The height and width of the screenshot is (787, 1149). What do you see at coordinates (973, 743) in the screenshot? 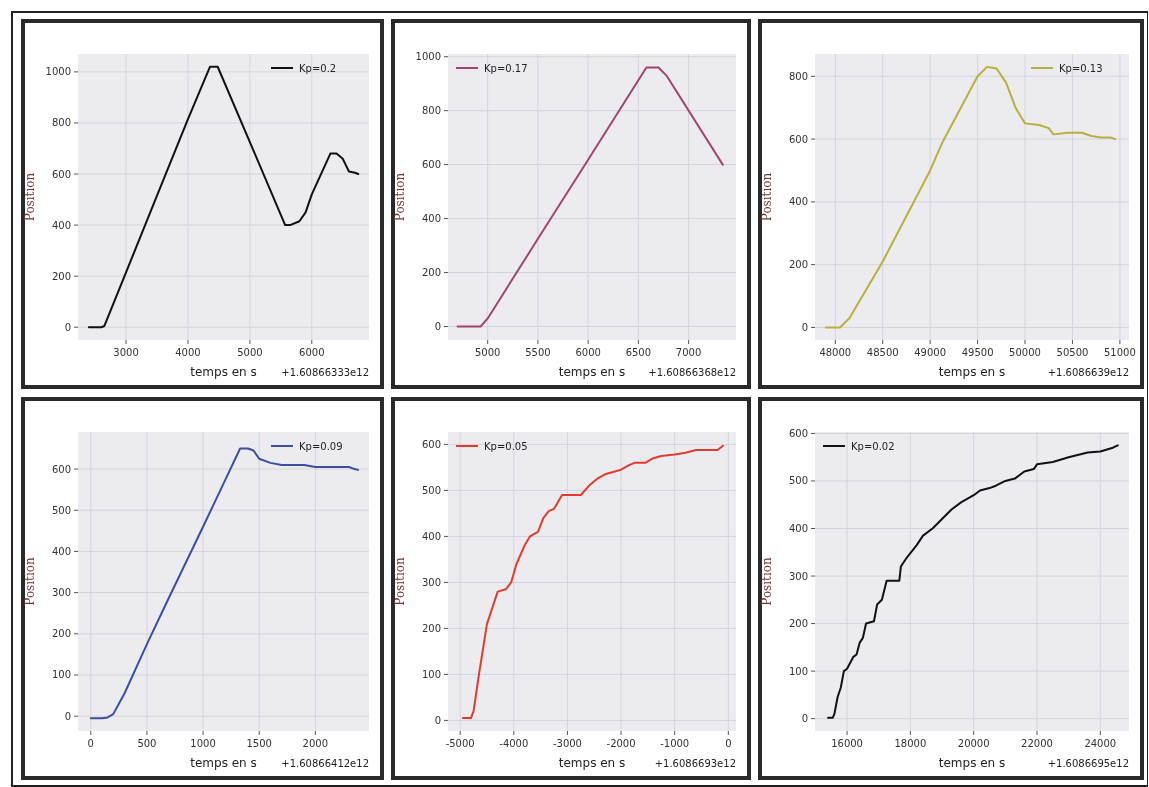
I see `x-tick-label: 20000` at bounding box center [973, 743].